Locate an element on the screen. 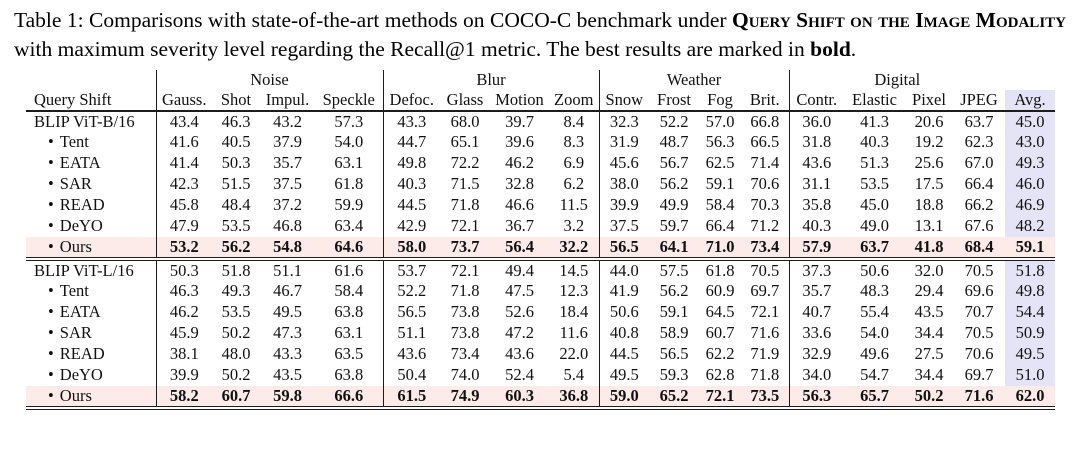  method-cell: • EATA is located at coordinates (91, 312).